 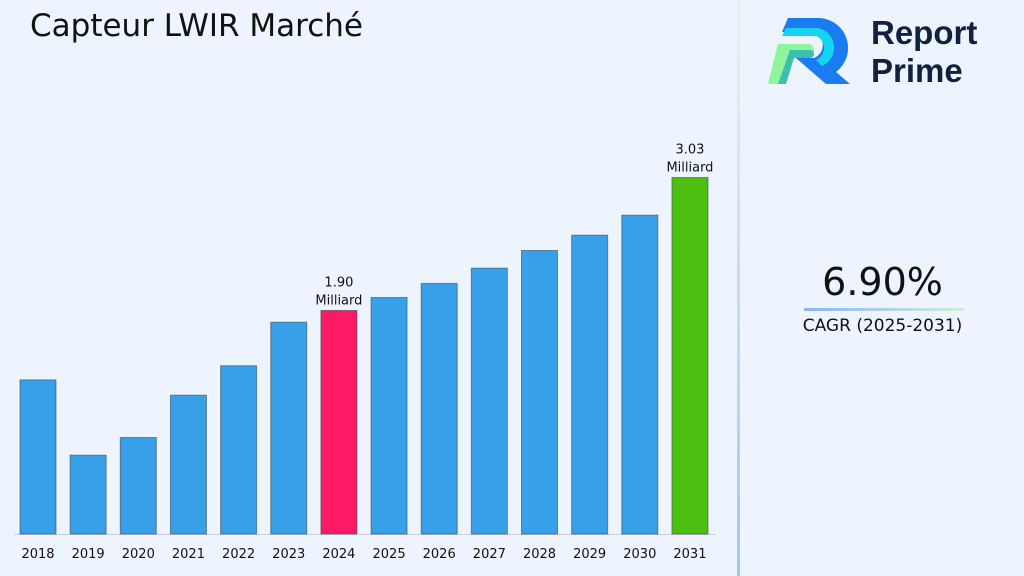 I want to click on bar-2021, so click(x=188, y=464).